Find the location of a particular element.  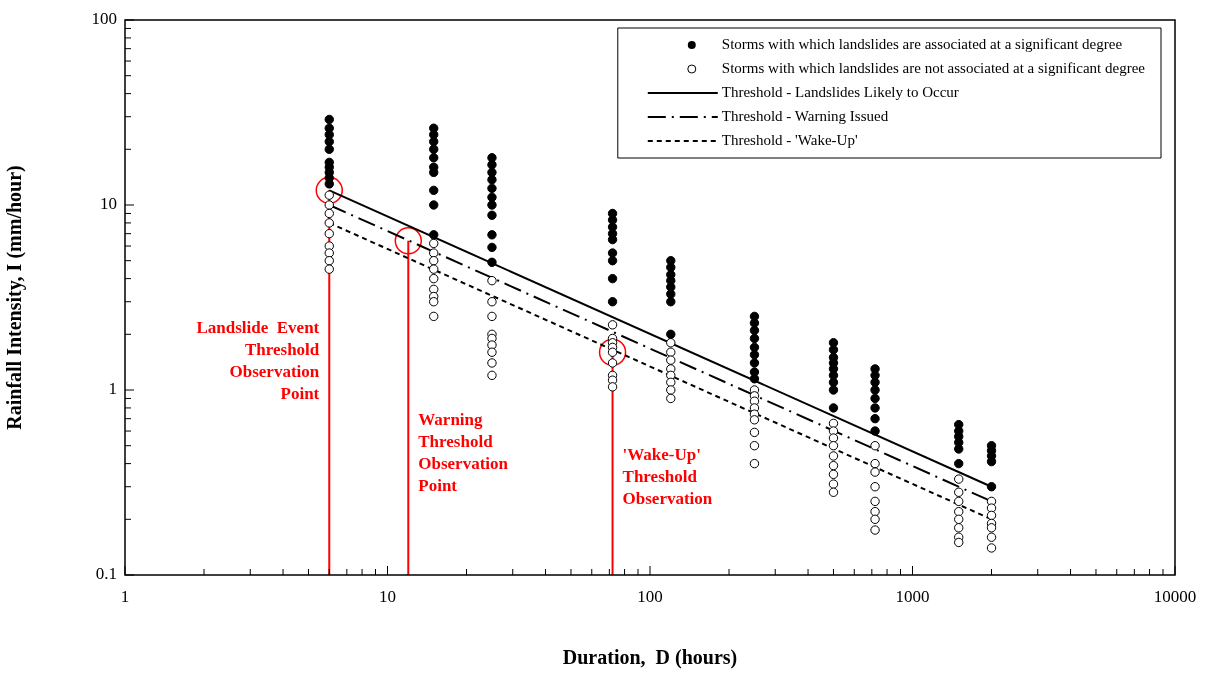

x-tick-label: 10000 is located at coordinates (1175, 596).